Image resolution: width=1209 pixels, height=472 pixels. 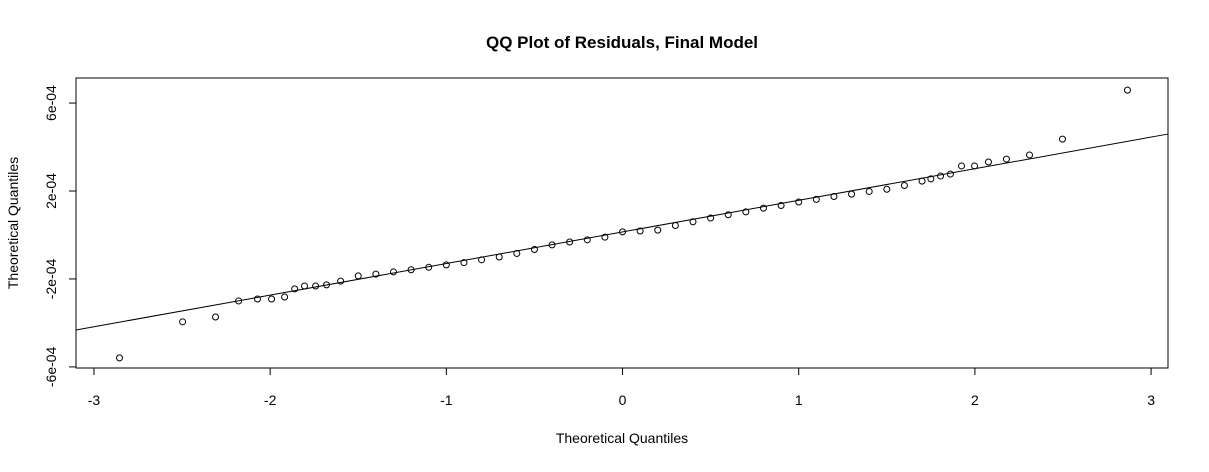 What do you see at coordinates (51, 366) in the screenshot?
I see `y-tick-label: -6e-04` at bounding box center [51, 366].